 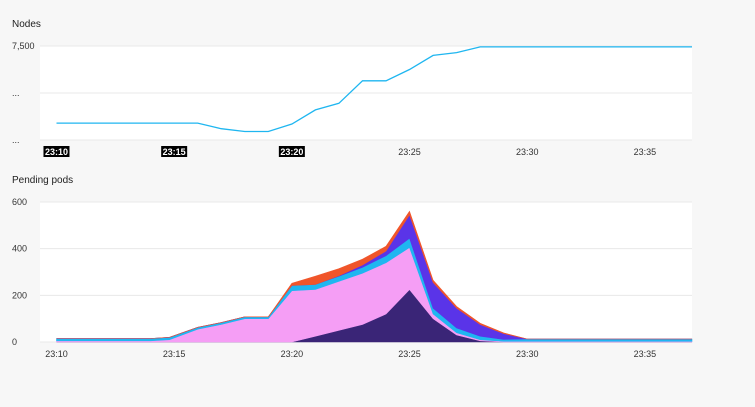 What do you see at coordinates (527, 354) in the screenshot?
I see `pods-x-tick-label: 23:30` at bounding box center [527, 354].